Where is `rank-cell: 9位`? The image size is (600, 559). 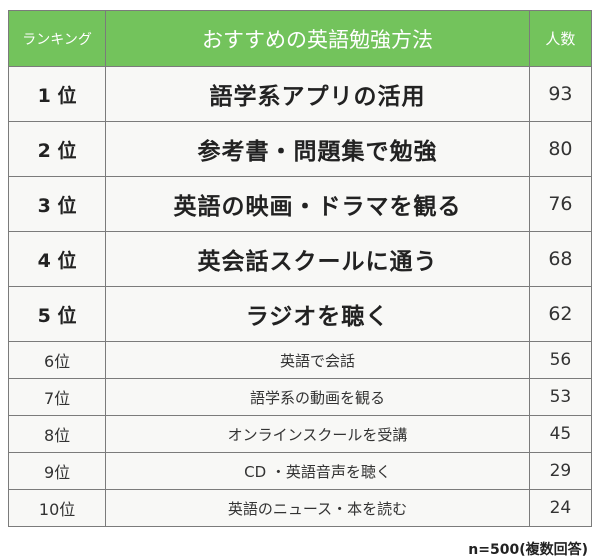
rank-cell: 9位 is located at coordinates (57, 471).